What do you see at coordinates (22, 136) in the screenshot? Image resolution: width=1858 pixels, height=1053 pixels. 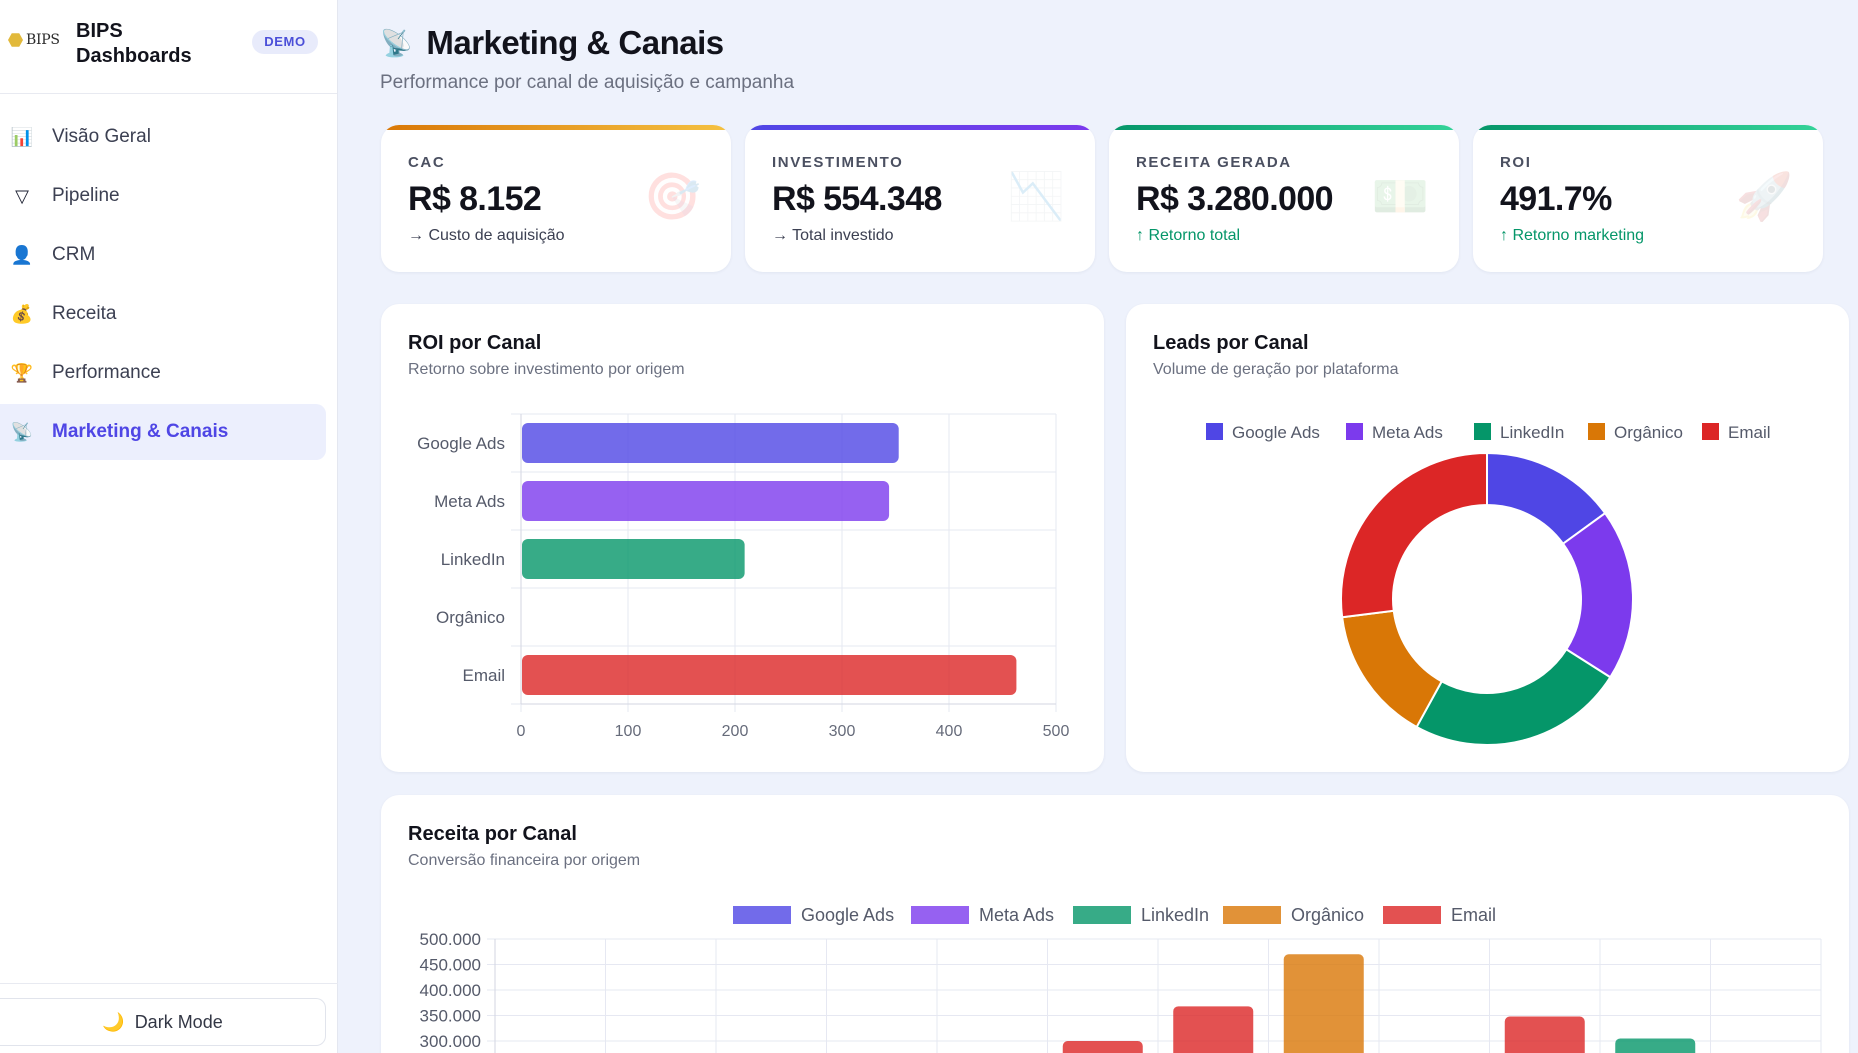 I see `bar-chart-icon: 📊` at bounding box center [22, 136].